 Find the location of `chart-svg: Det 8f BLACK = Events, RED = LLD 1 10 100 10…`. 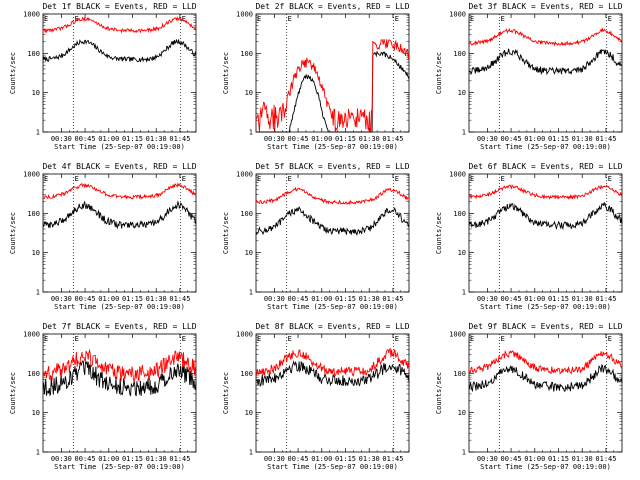

chart-svg: Det 8f BLACK = Events, RED = LLD 1 10 100 10… is located at coordinates (316, 396).